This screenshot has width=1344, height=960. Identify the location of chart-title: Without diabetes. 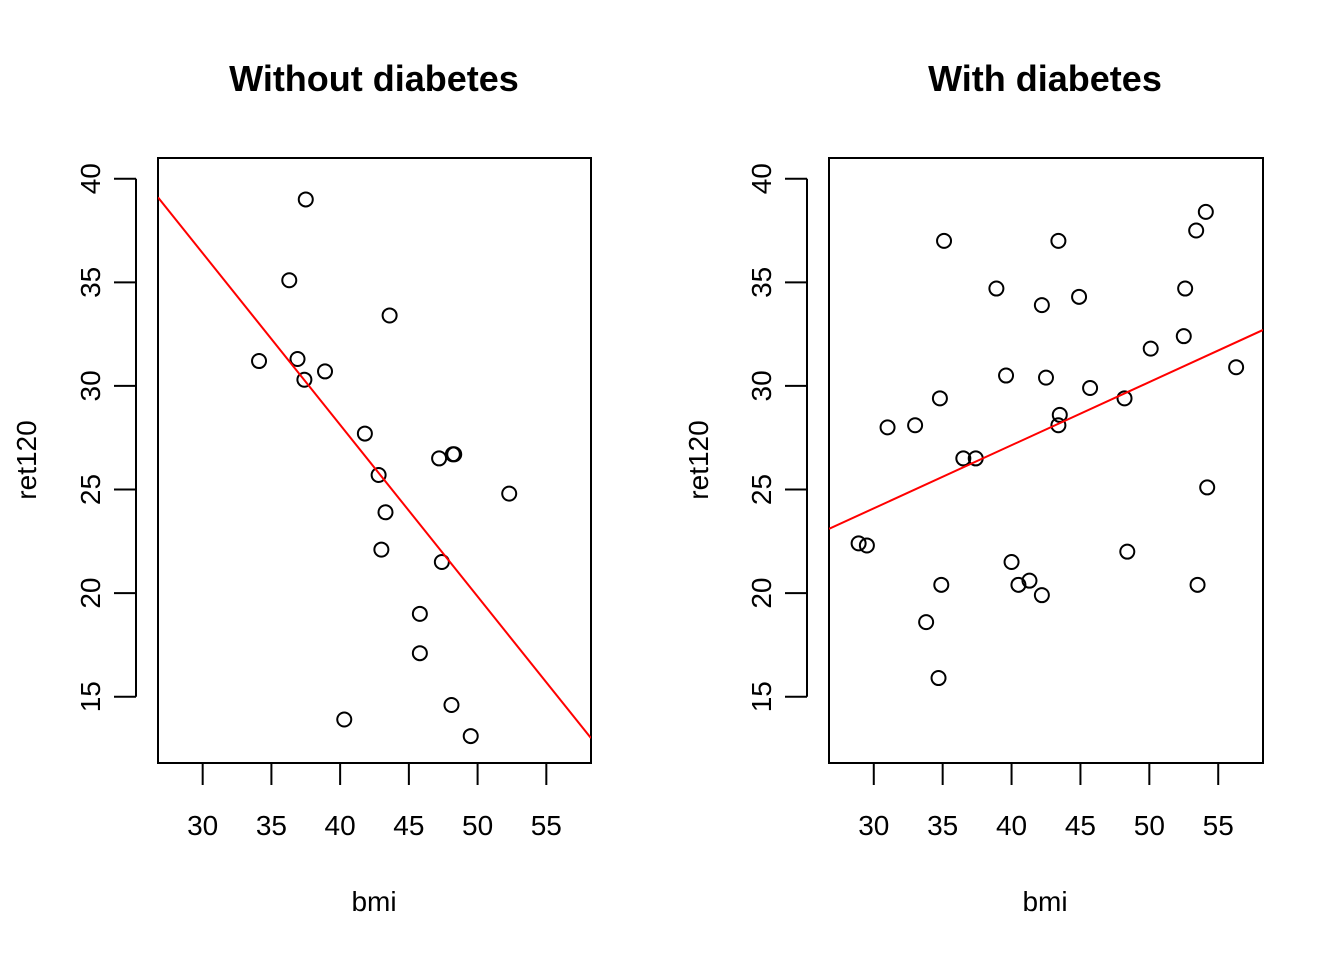
(374, 78).